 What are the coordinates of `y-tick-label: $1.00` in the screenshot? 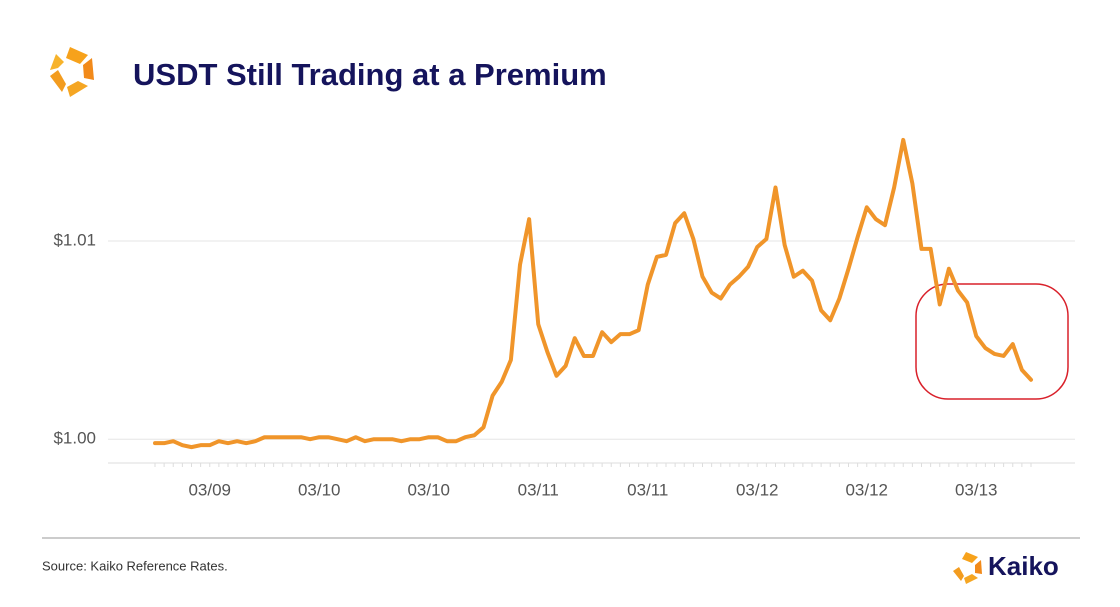 It's located at (74, 438).